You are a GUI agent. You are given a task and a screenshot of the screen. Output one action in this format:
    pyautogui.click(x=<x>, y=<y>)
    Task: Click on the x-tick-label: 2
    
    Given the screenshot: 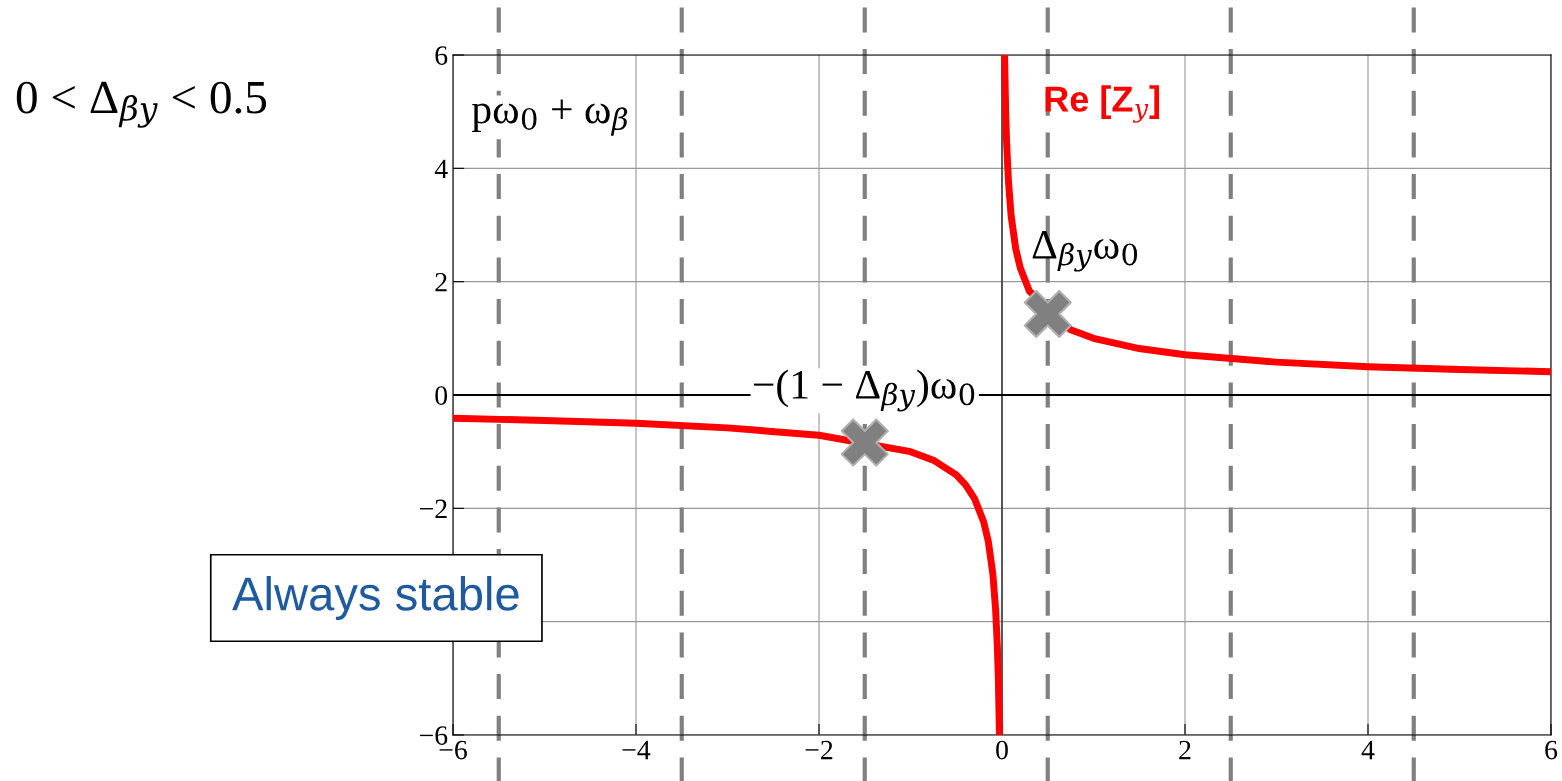 What is the action you would take?
    pyautogui.click(x=1185, y=750)
    